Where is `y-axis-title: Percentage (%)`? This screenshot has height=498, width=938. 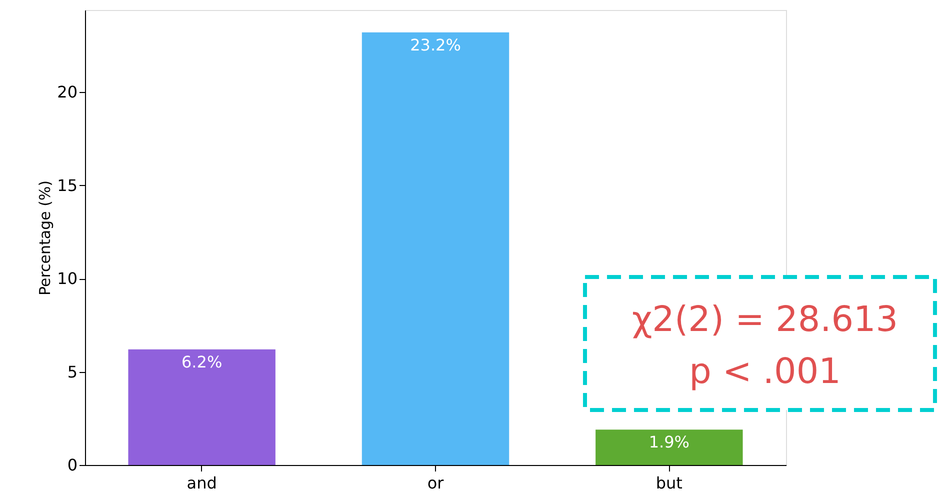 y-axis-title: Percentage (%) is located at coordinates (45, 238).